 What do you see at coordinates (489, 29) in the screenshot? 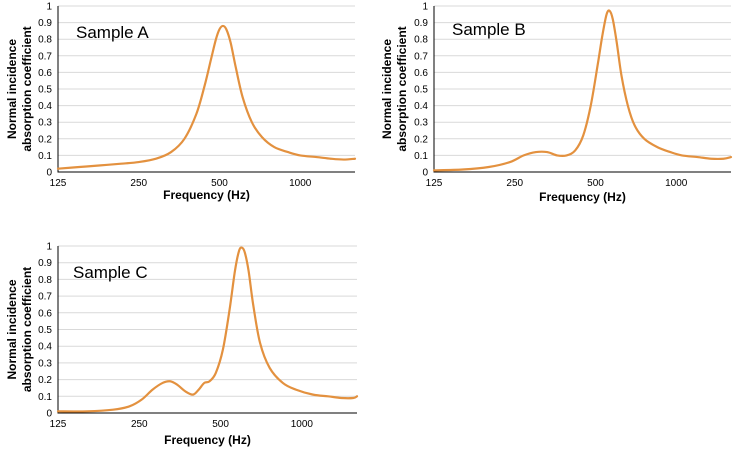
I see `sample-label: Sample B` at bounding box center [489, 29].